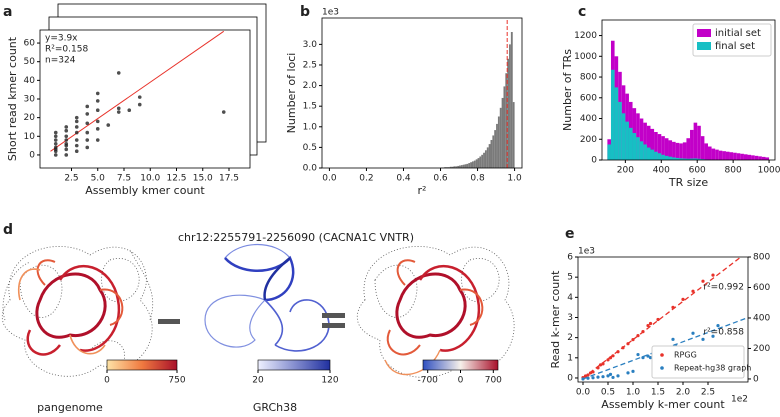  What do you see at coordinates (30, 137) in the screenshot?
I see `y-tick-label: 10` at bounding box center [30, 137].